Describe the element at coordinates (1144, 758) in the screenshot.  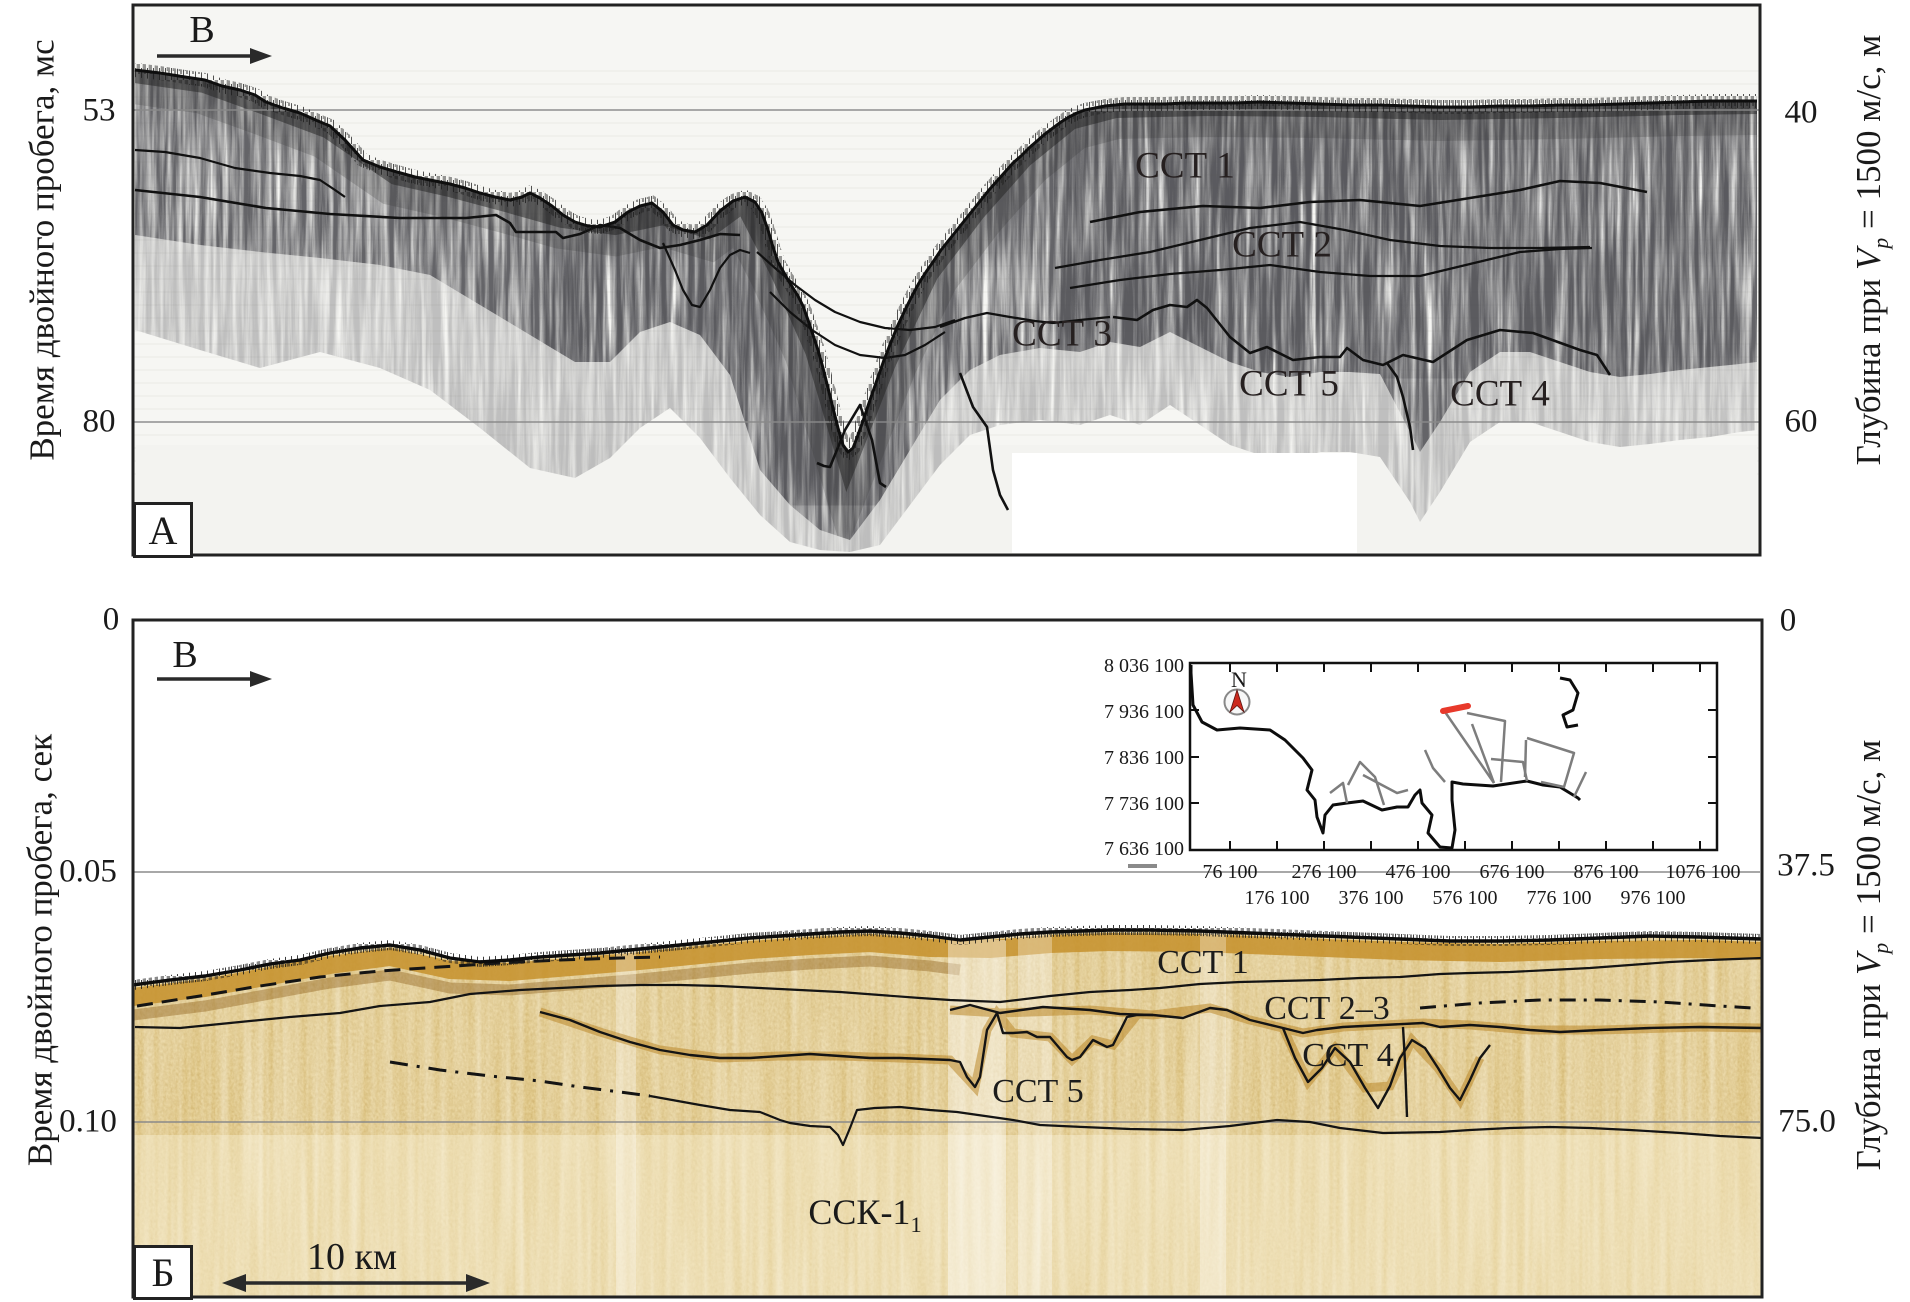
I see `map-ytick-2: 7 836 100` at that location.